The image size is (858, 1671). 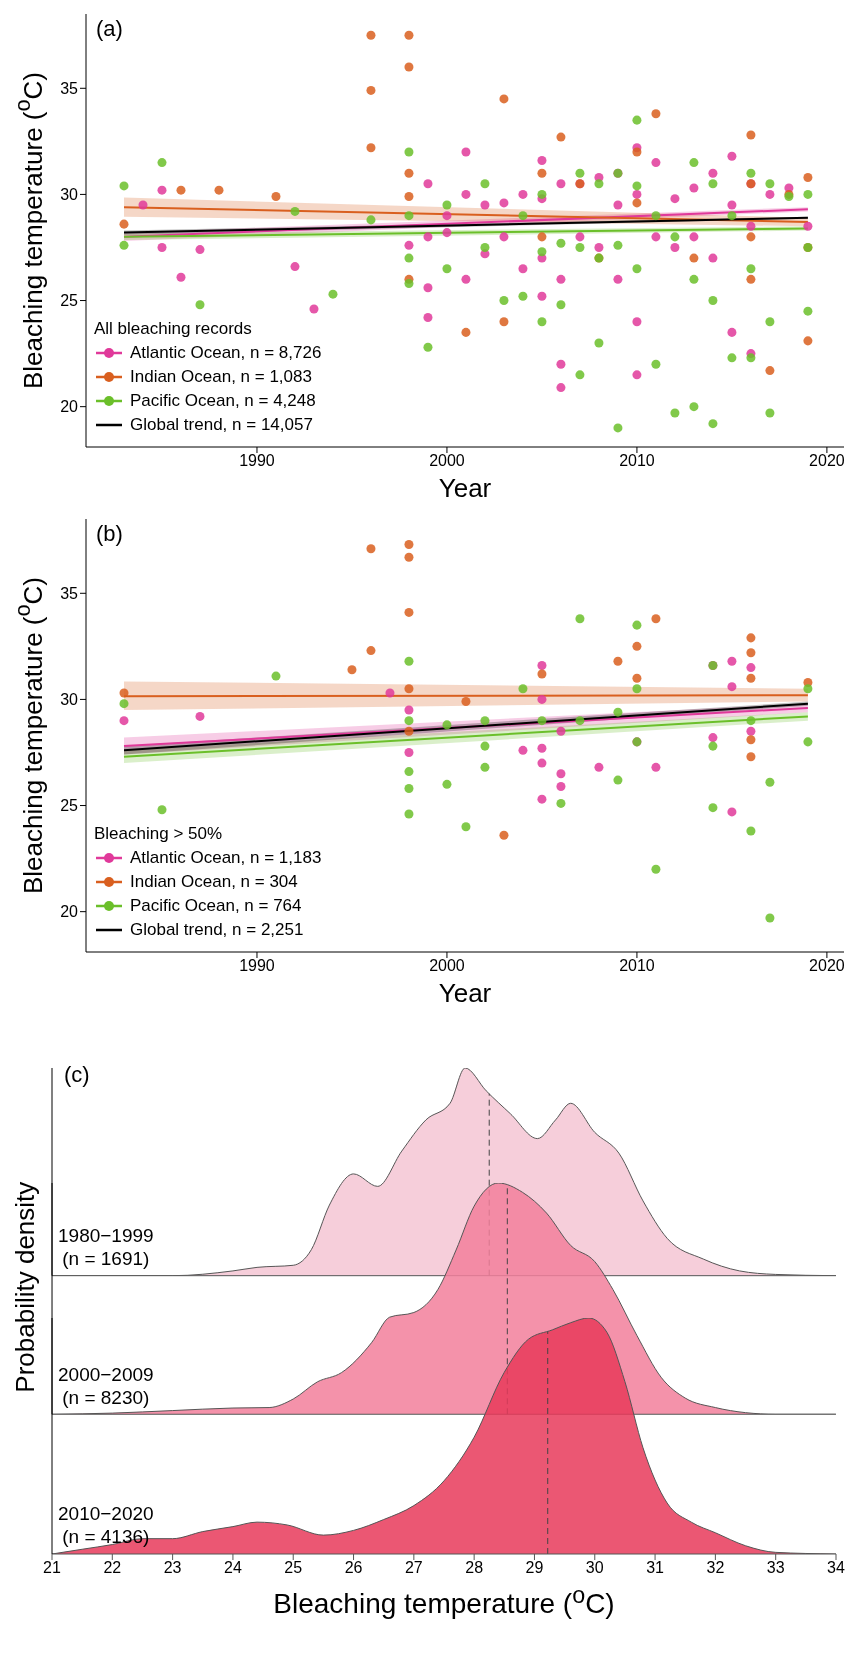 I want to click on x-tick-label: 31, so click(x=655, y=1568).